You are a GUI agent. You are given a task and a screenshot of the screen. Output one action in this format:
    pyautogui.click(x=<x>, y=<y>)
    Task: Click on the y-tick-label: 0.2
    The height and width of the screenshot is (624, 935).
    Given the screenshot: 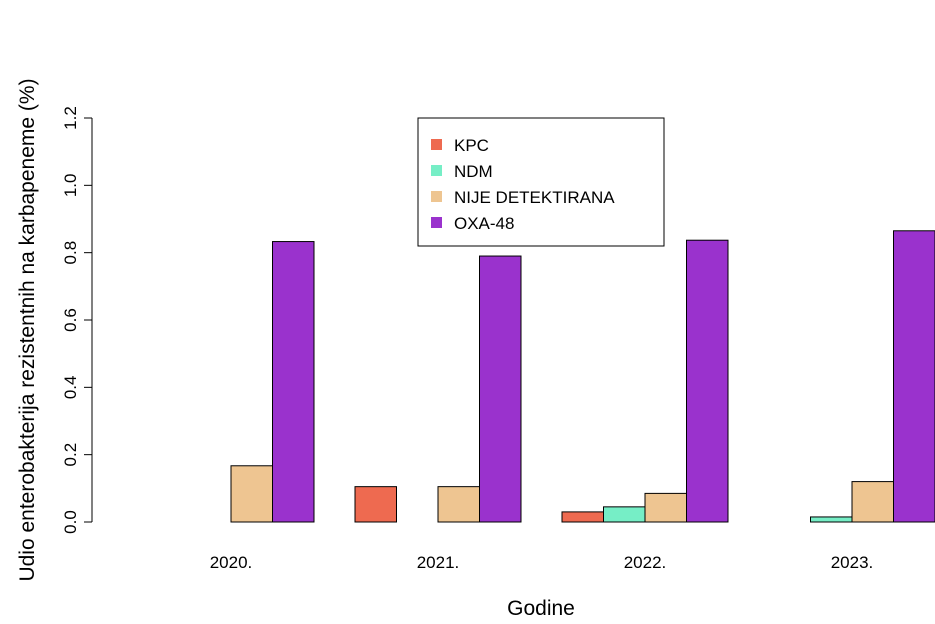 What is the action you would take?
    pyautogui.click(x=70, y=455)
    